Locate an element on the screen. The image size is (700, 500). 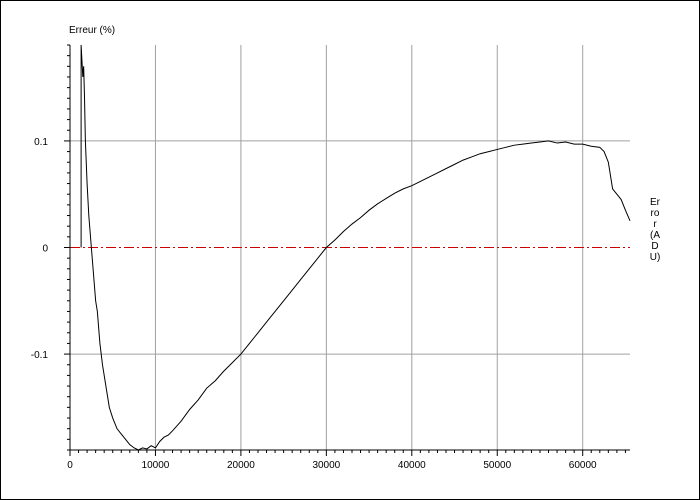
y-tick-label: 0.1 is located at coordinates (41, 142).